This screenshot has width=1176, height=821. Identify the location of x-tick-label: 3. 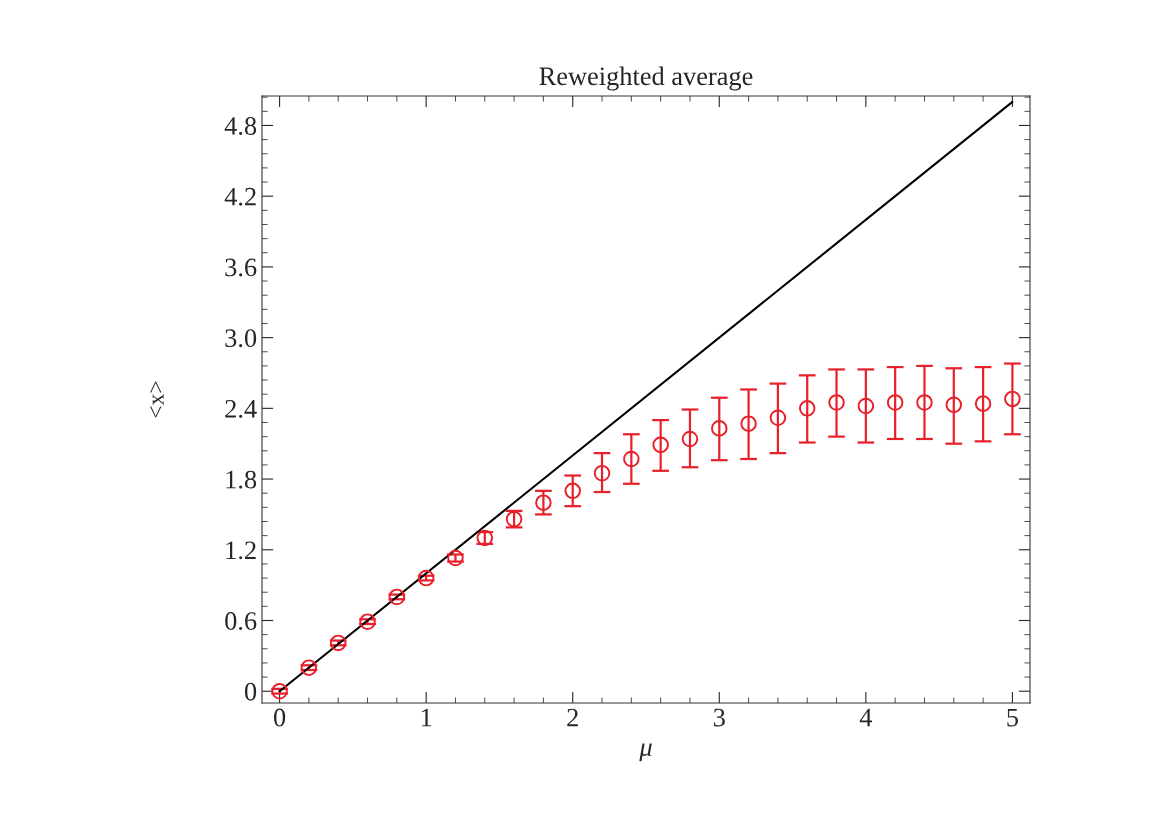
(719, 717).